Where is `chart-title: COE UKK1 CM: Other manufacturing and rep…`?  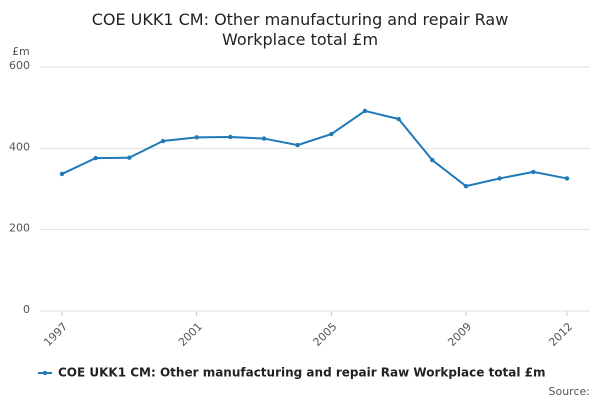 chart-title: COE UKK1 CM: Other manufacturing and rep… is located at coordinates (300, 29).